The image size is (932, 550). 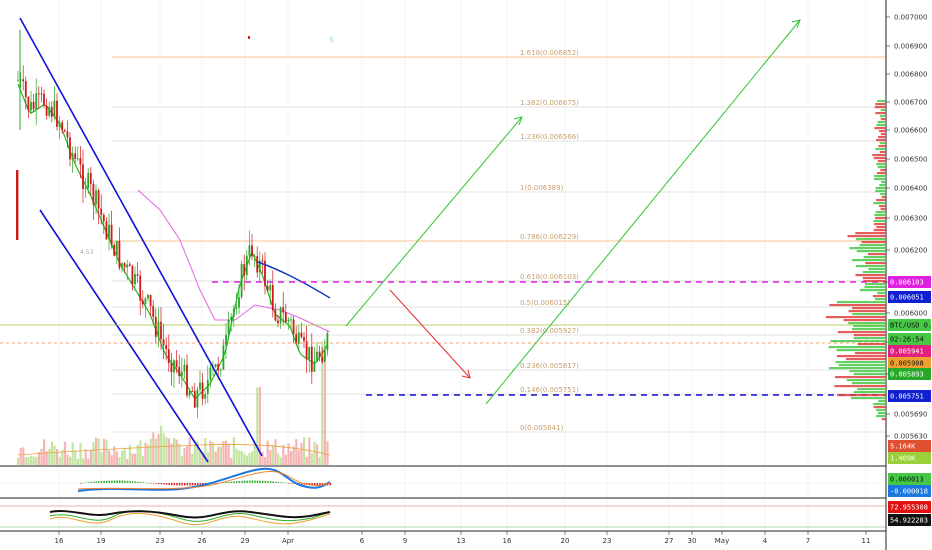 I want to click on fib-level-label: 0.618(0.006103), so click(x=549, y=277).